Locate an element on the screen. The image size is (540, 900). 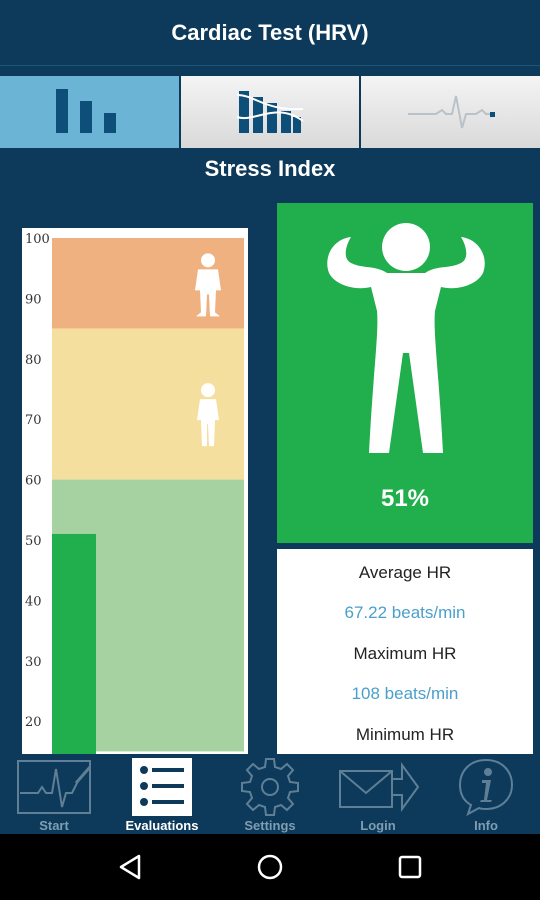
list-icon is located at coordinates (162, 787).